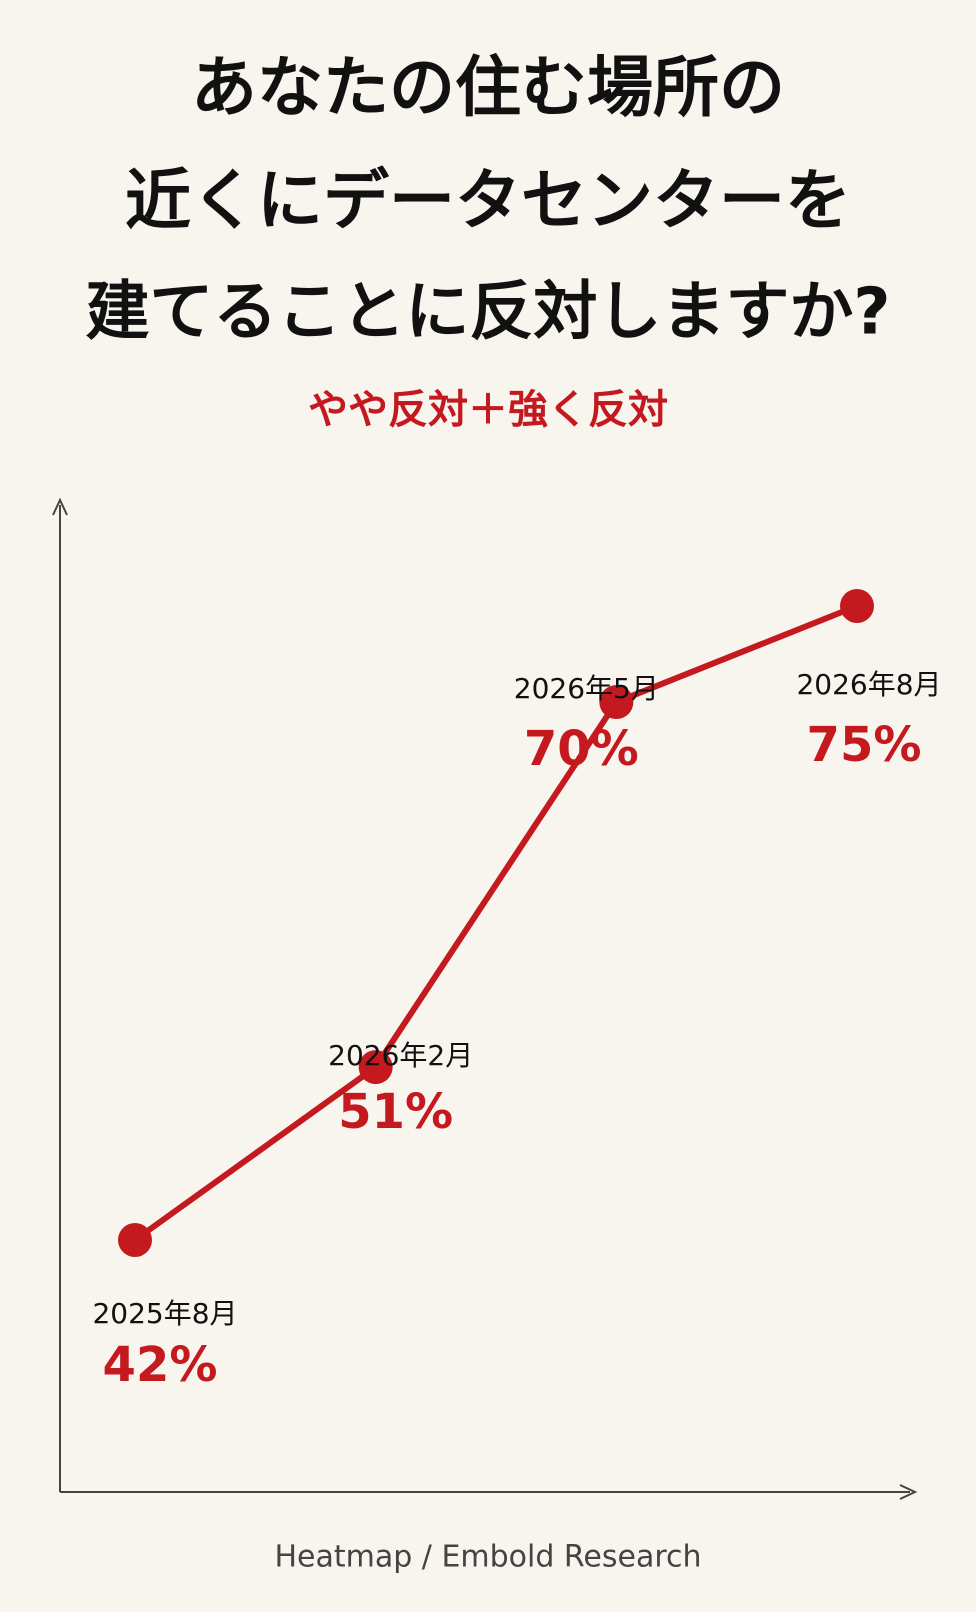  Describe the element at coordinates (60, 506) in the screenshot. I see `y-axis-arrow` at that location.